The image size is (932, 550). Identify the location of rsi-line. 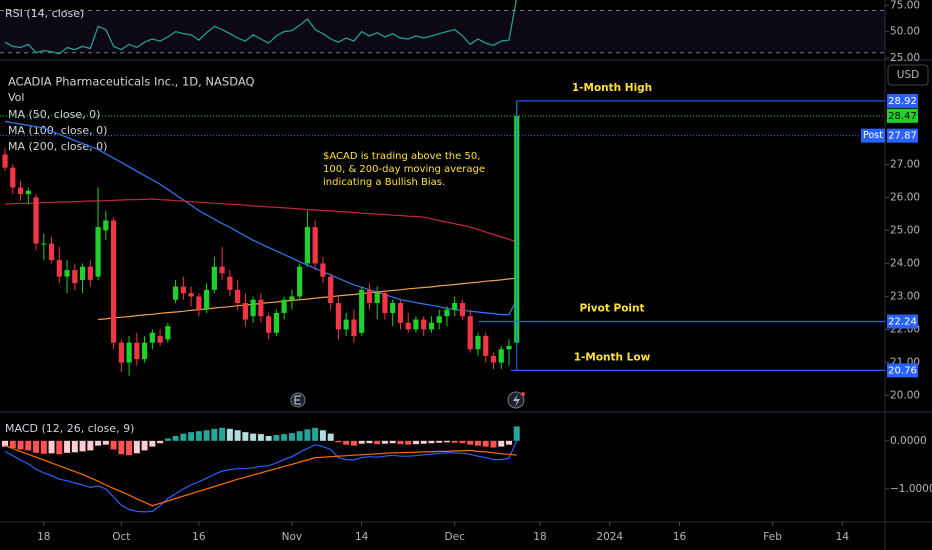
(260, 27).